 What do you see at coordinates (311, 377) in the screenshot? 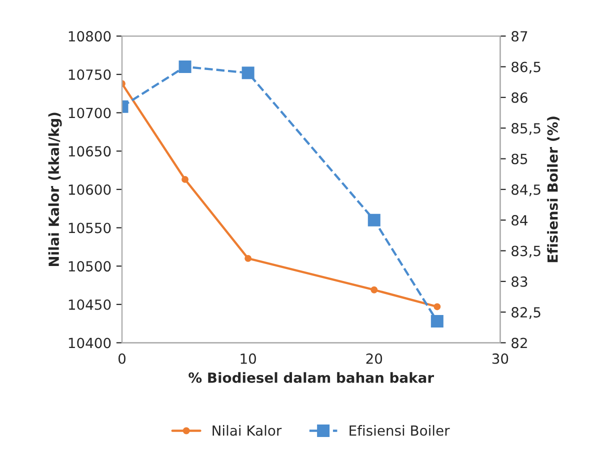
I see `x-axis-title: % Biodiesel dalam bahan bakar` at bounding box center [311, 377].